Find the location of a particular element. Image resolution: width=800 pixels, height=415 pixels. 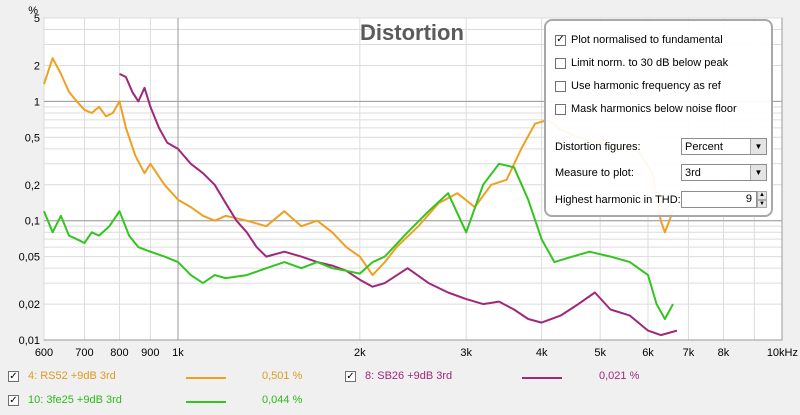

x-tick-label: 3k is located at coordinates (466, 353).